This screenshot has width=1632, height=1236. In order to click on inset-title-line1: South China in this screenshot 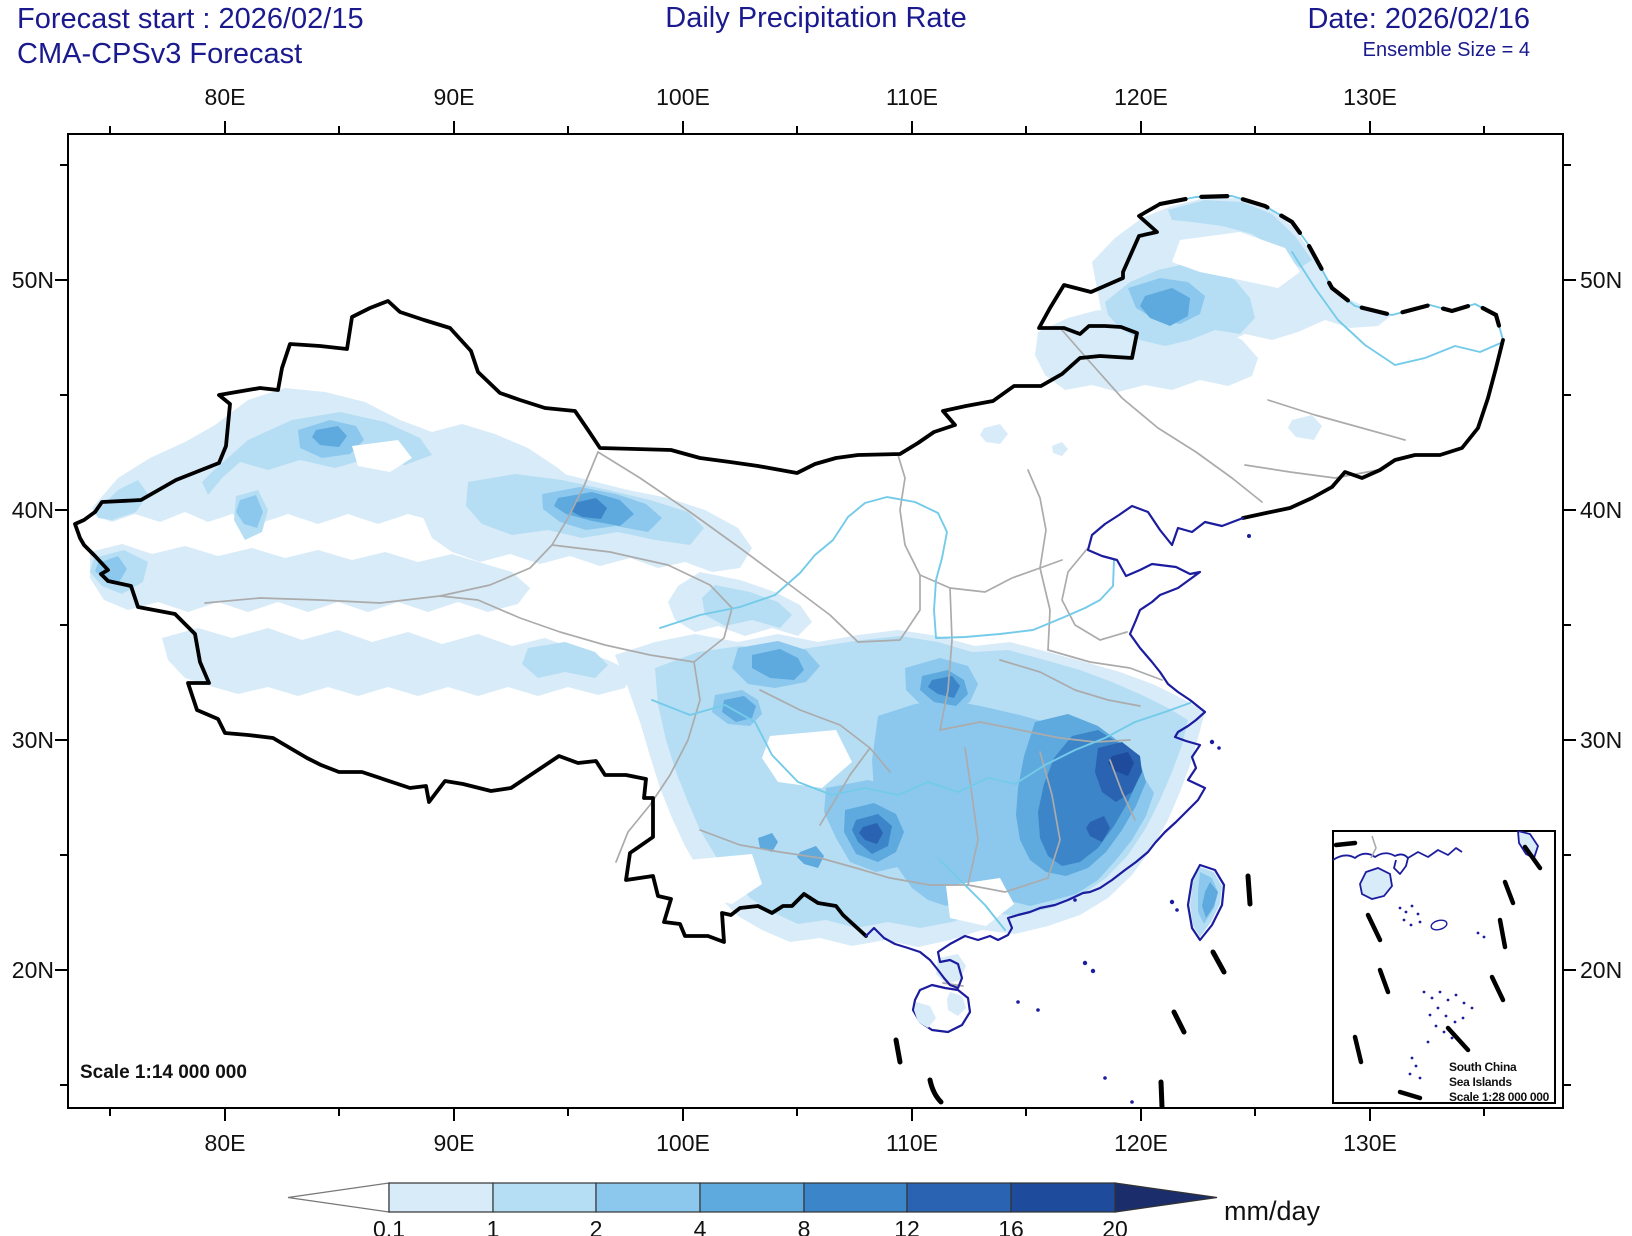, I will do `click(1483, 1067)`.